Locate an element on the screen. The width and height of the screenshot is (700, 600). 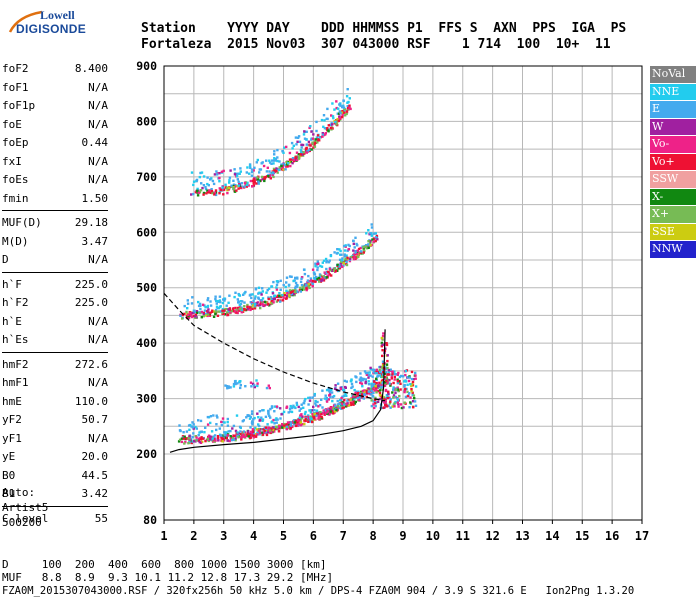
legend-item: NNE is located at coordinates (673, 92).